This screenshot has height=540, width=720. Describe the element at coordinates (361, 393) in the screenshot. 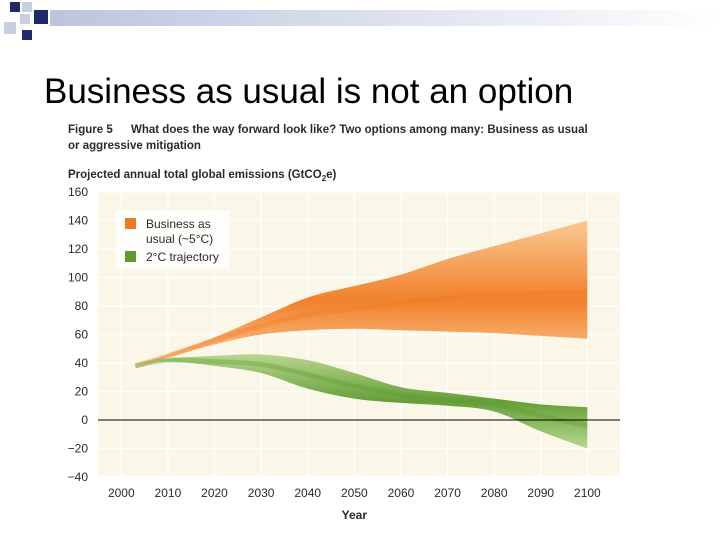

I see `deg2-band-core` at that location.